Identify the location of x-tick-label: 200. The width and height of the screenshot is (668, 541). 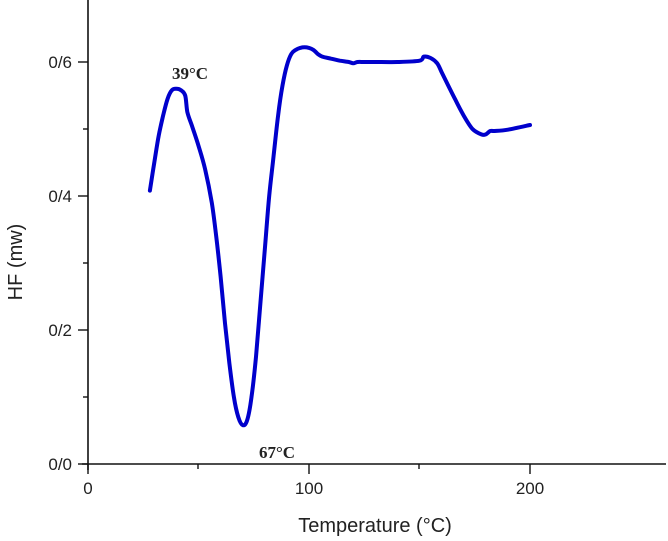
(530, 488).